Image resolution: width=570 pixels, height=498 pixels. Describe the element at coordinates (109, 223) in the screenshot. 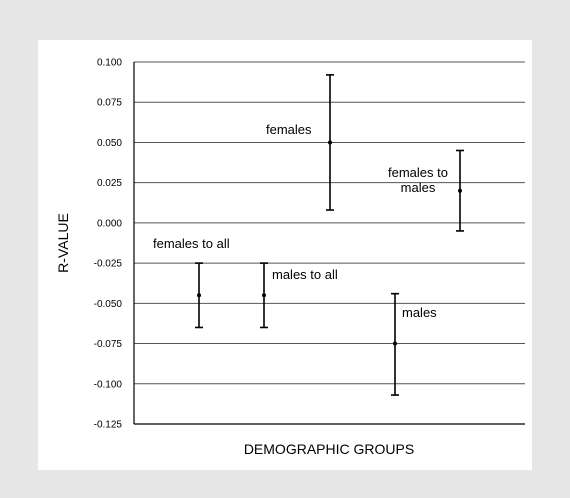

I see `y-tick-label: 0.000` at that location.